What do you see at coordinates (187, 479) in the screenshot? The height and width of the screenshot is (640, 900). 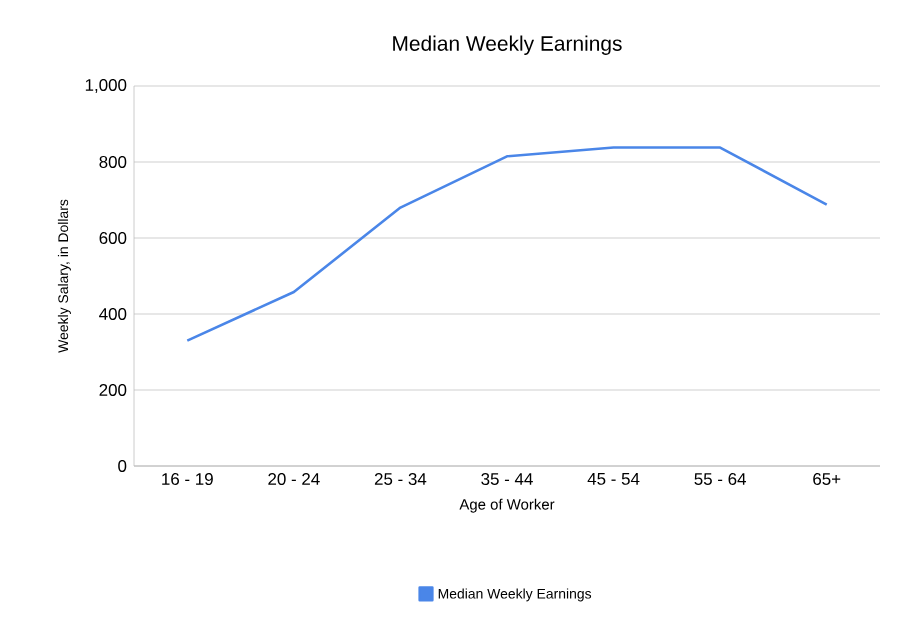 I see `x-tick-label: 16 - 19` at bounding box center [187, 479].